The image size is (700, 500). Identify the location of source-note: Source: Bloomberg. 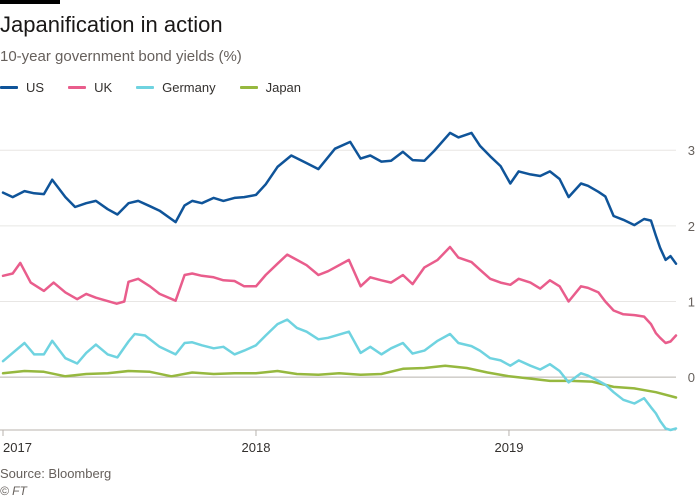
(56, 473).